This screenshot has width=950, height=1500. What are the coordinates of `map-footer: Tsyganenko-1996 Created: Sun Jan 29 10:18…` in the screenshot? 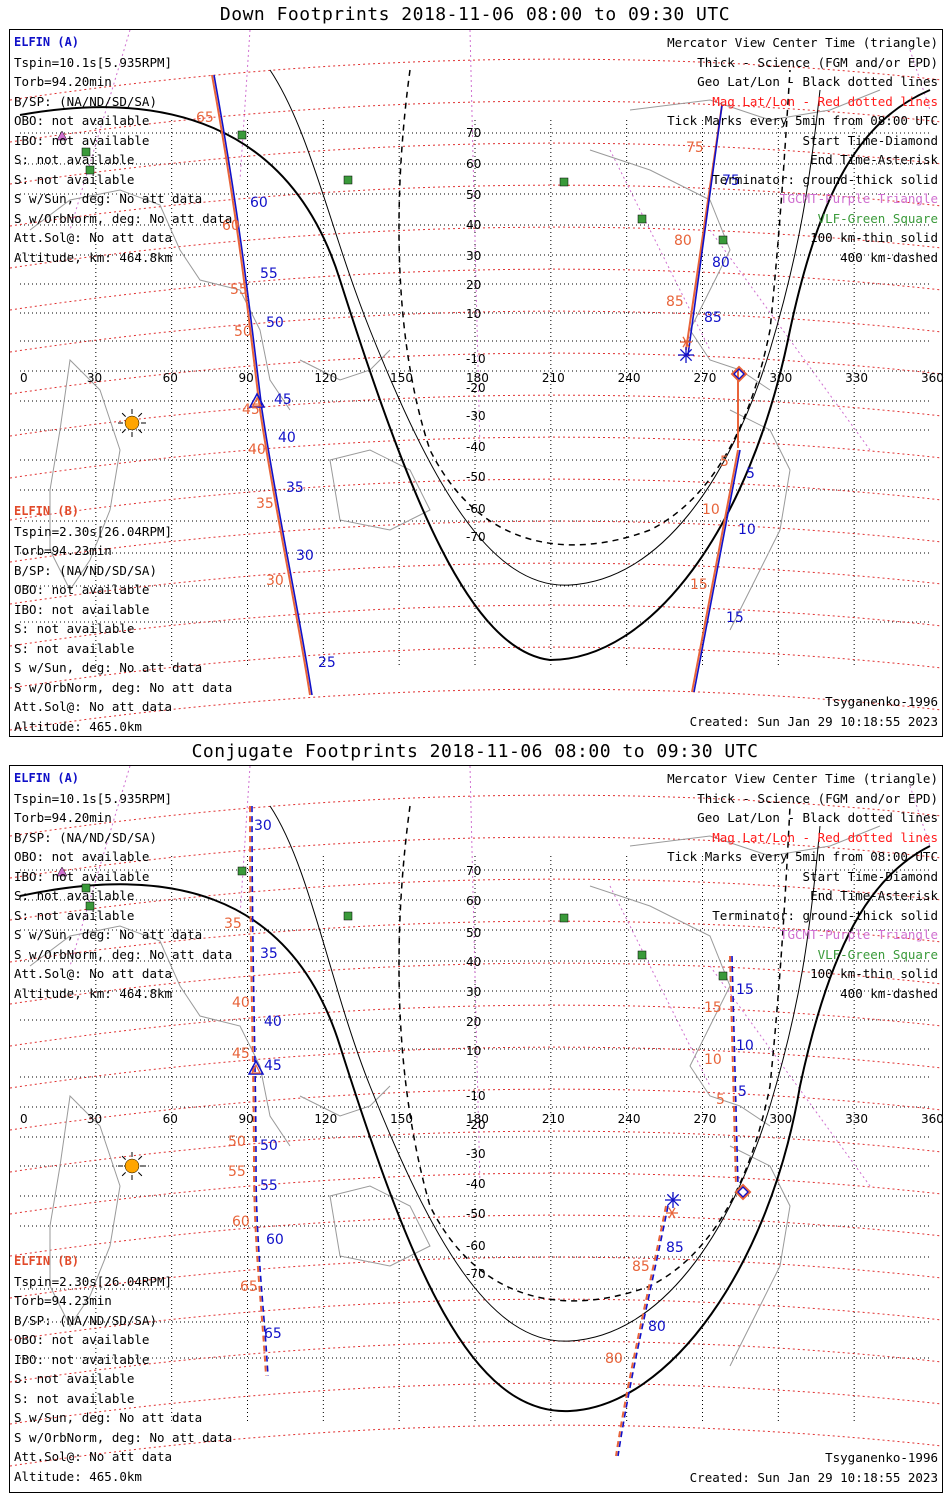 It's located at (814, 1467).